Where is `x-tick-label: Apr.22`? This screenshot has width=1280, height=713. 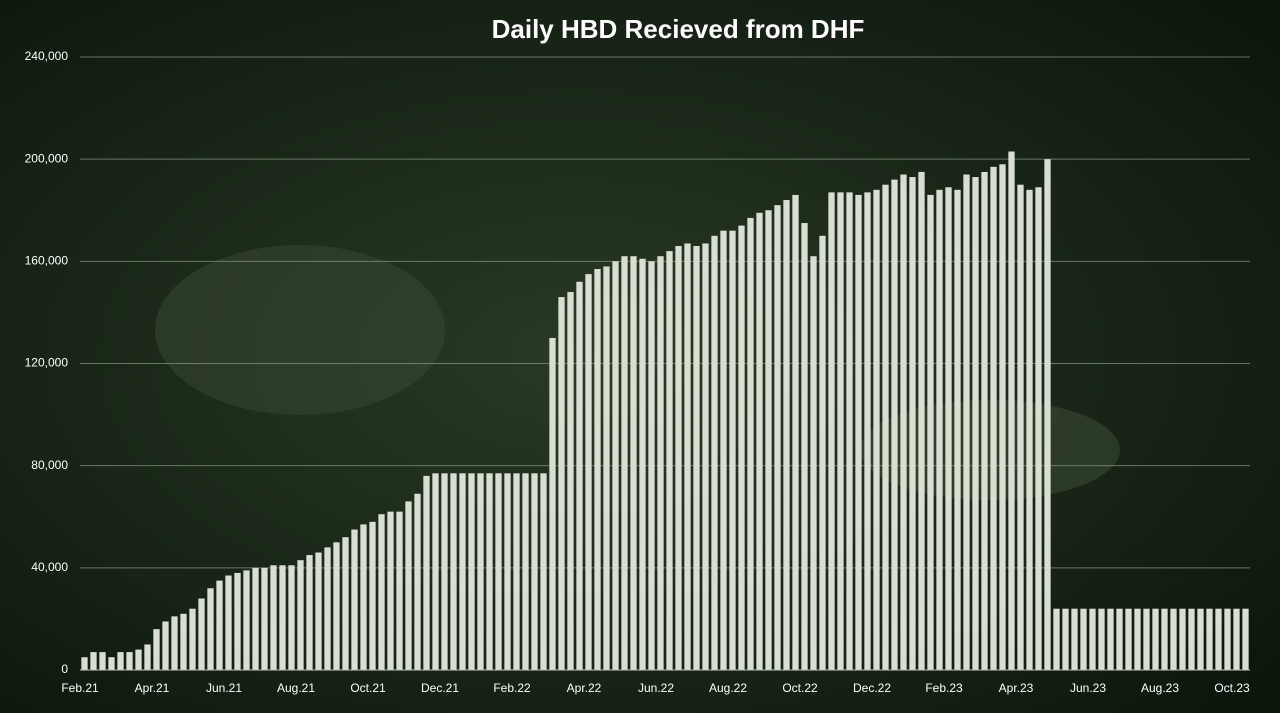
x-tick-label: Apr.22 is located at coordinates (584, 688).